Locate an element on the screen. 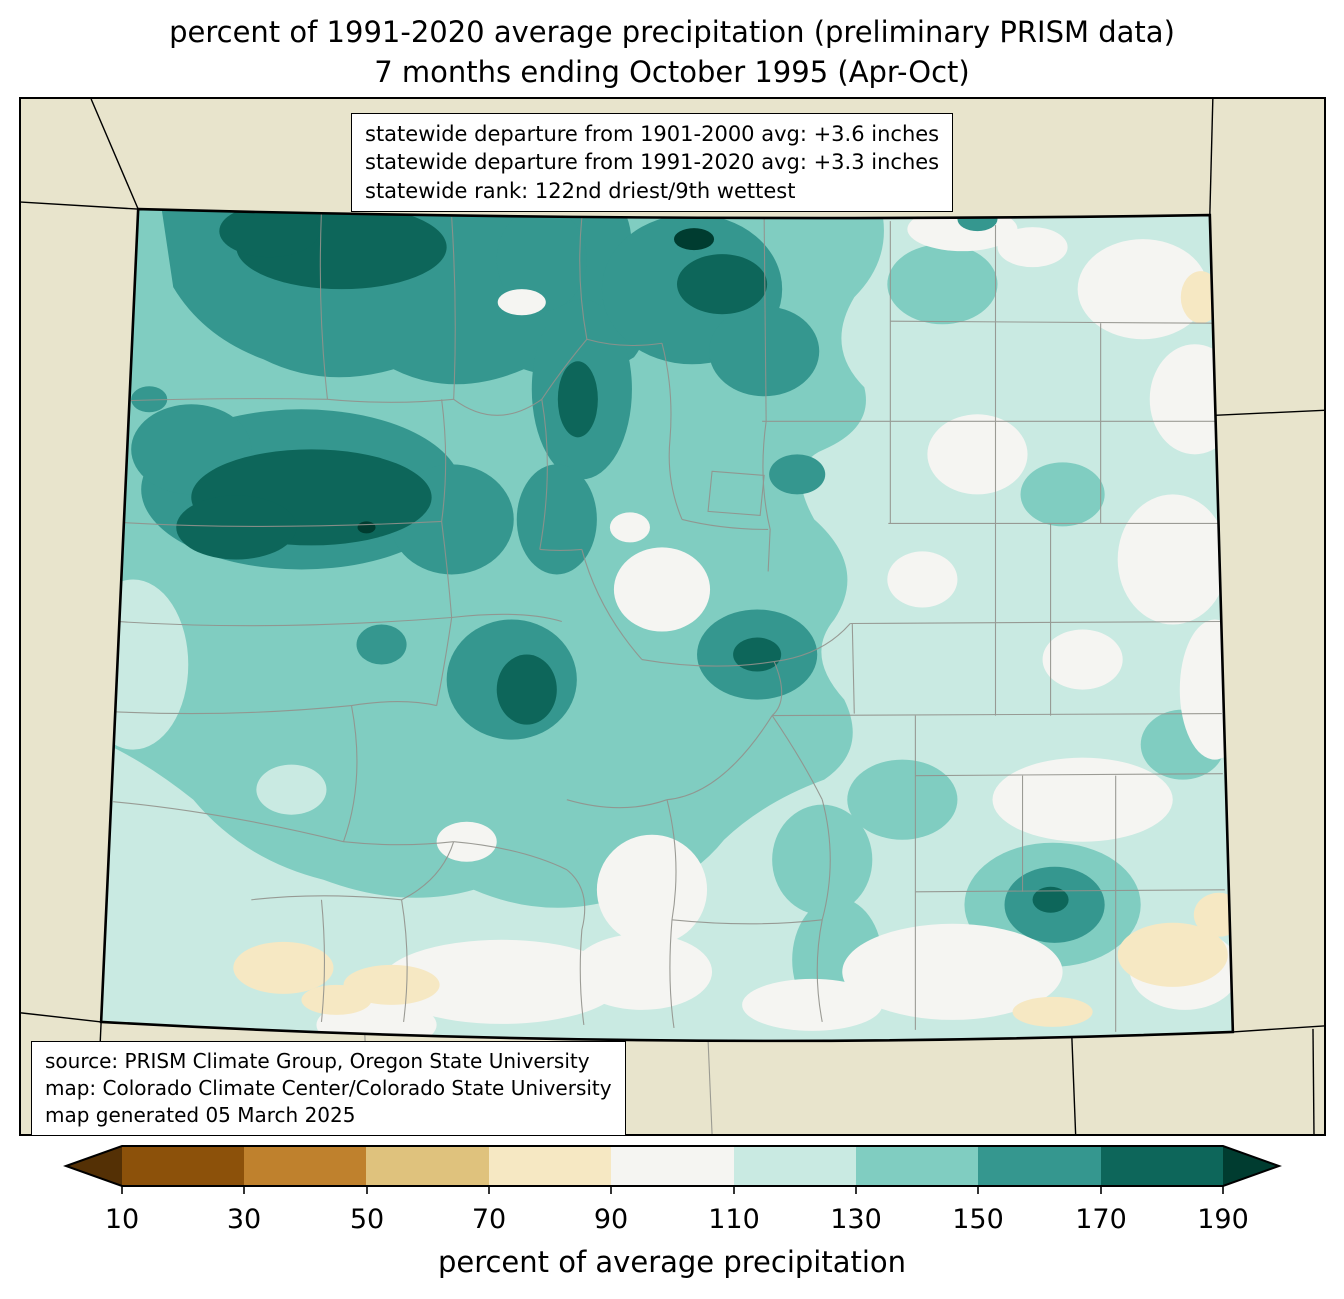 Image resolution: width=1344 pixels, height=1299 pixels. colorbar-tick-110: 110 is located at coordinates (734, 1219).